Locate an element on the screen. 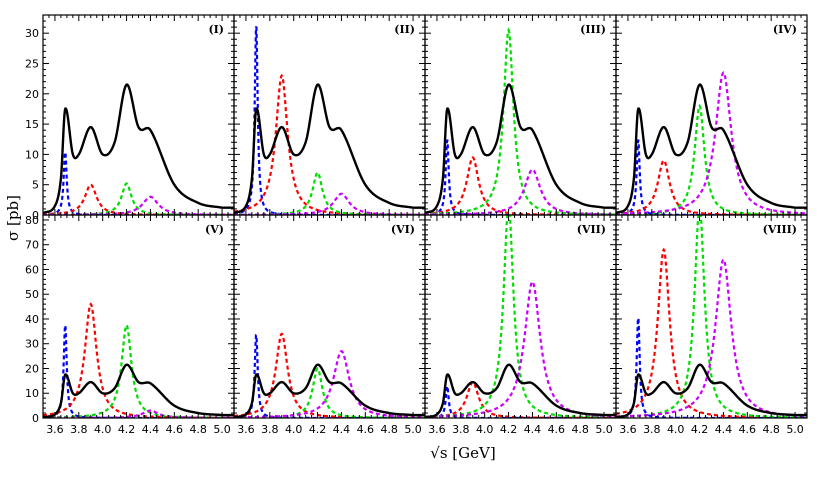  panel-2: (II) is located at coordinates (329, 115).